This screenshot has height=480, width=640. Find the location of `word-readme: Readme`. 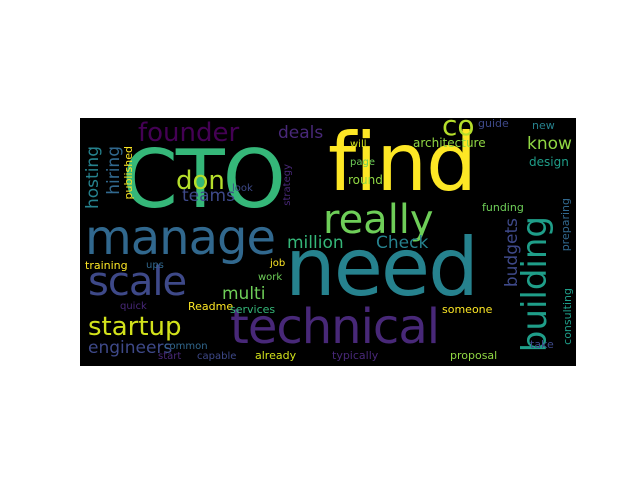

word-readme: Readme is located at coordinates (211, 306).